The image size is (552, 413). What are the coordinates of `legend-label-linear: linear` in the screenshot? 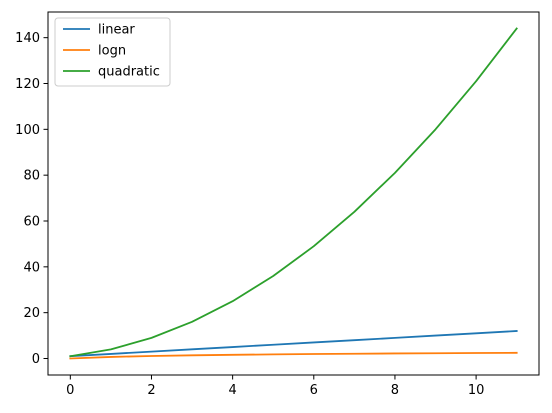 It's located at (116, 30).